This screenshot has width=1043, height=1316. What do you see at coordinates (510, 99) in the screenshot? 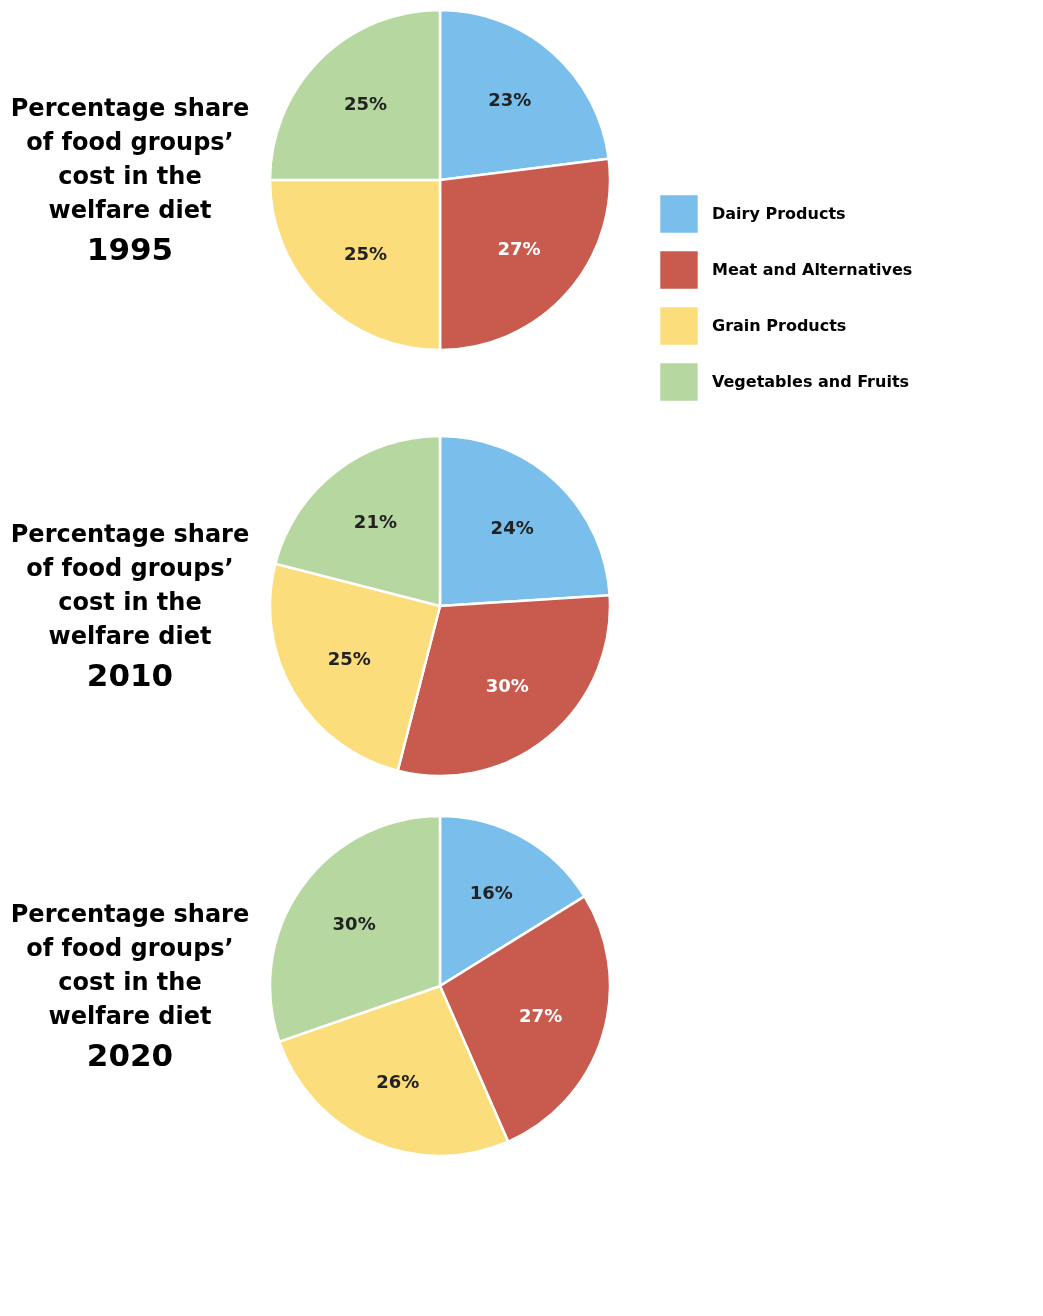
I see `data-label: 23%` at bounding box center [510, 99].